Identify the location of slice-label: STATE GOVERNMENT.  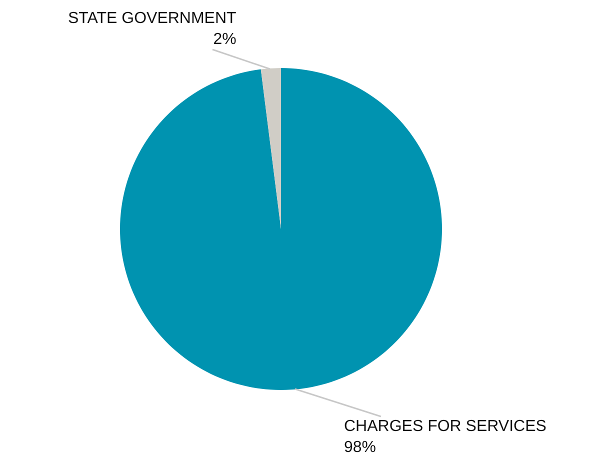
(152, 18).